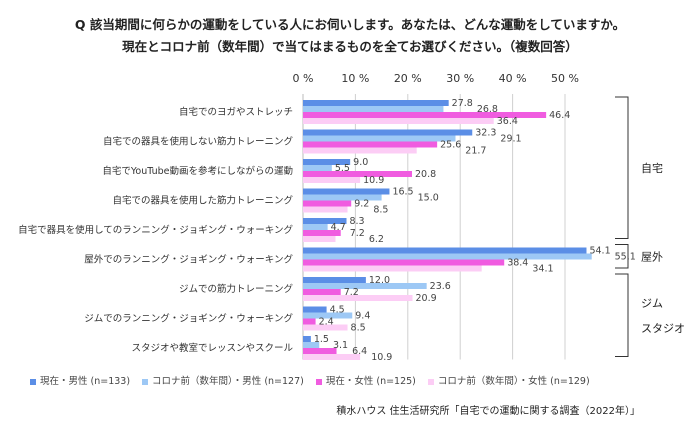 The height and width of the screenshot is (434, 700). Describe the element at coordinates (428, 198) in the screenshot. I see `data-label: 15.0` at that location.